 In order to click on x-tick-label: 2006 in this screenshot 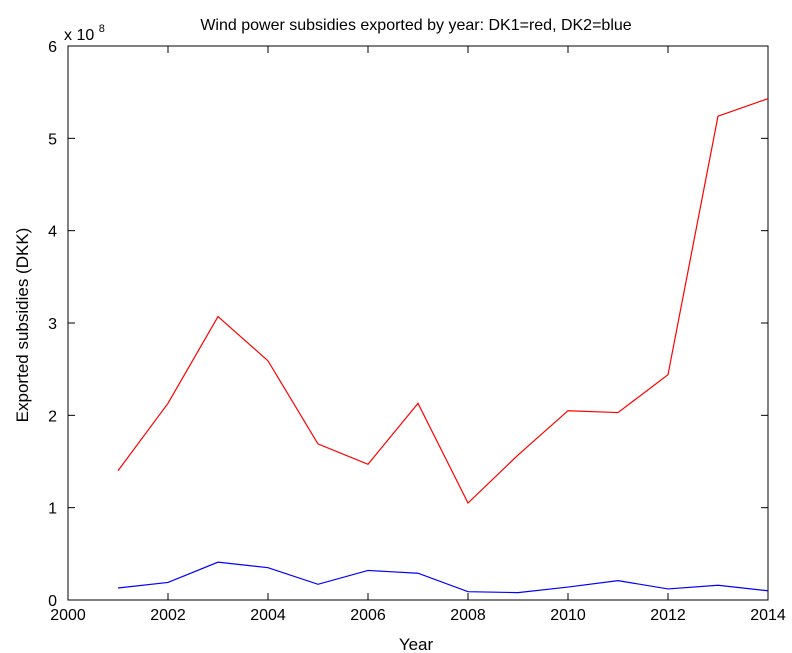, I will do `click(368, 615)`.